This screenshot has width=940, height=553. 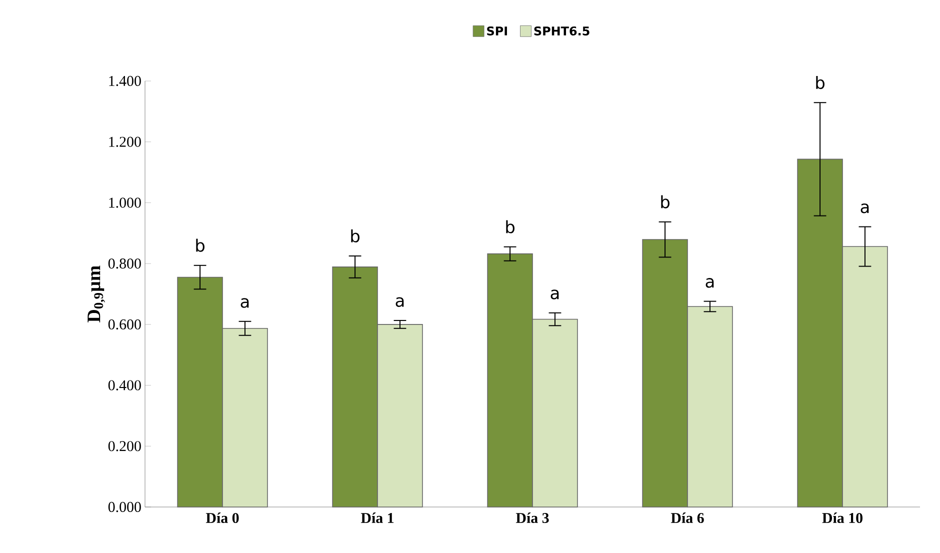 What do you see at coordinates (842, 518) in the screenshot?
I see `x-tick-label: Día 10` at bounding box center [842, 518].